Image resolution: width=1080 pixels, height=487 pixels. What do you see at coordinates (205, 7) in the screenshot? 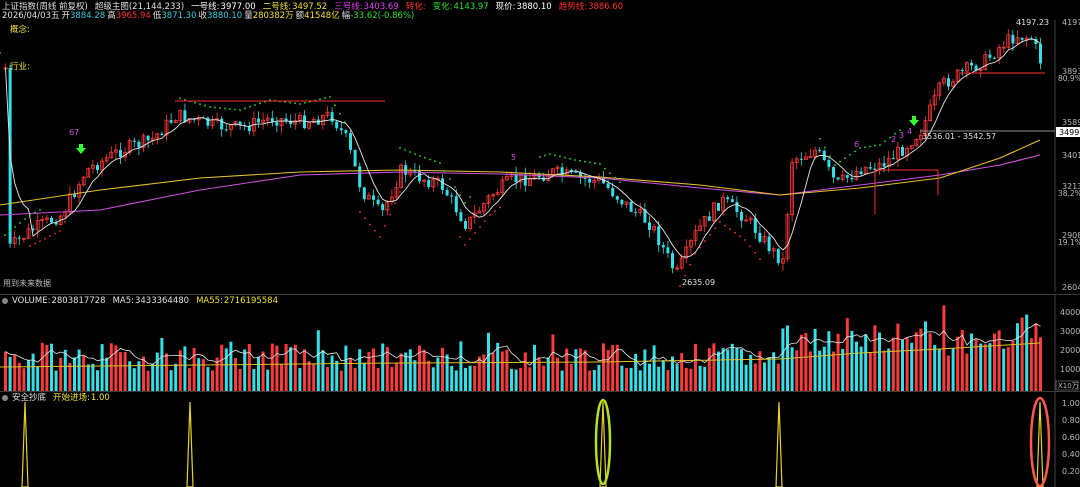
I see `l1-label: 一号线:` at bounding box center [205, 7].